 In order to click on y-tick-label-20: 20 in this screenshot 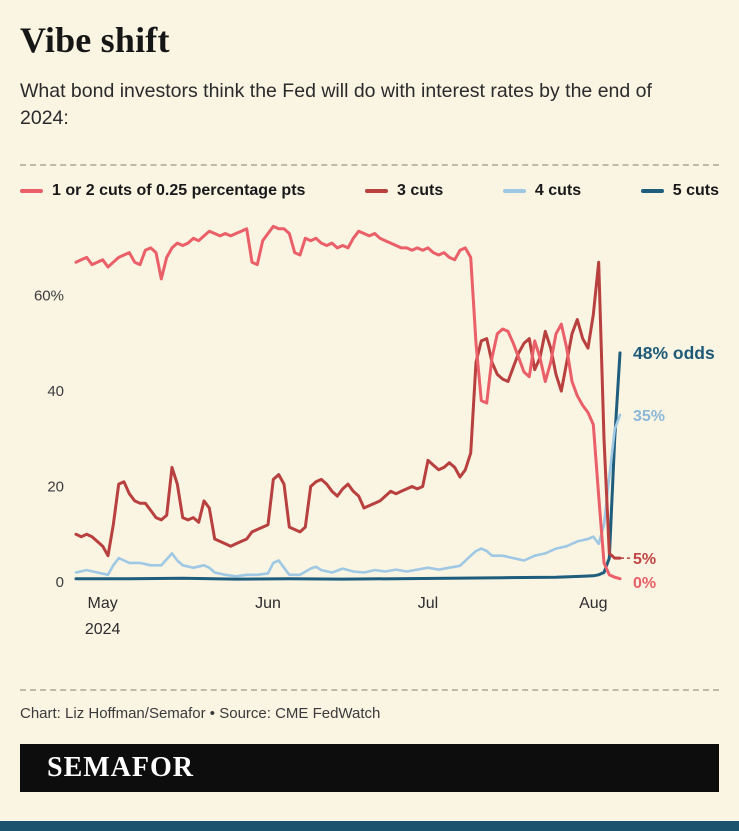, I will do `click(55, 487)`.